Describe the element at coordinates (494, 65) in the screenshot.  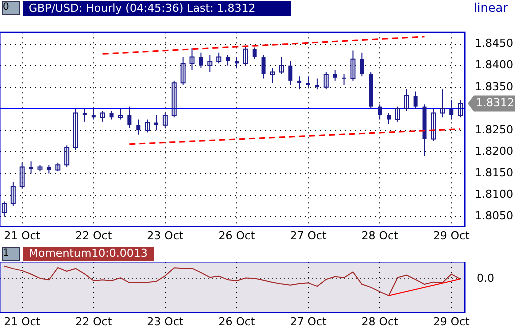
I see `y-tick-label: 1.8400` at that location.